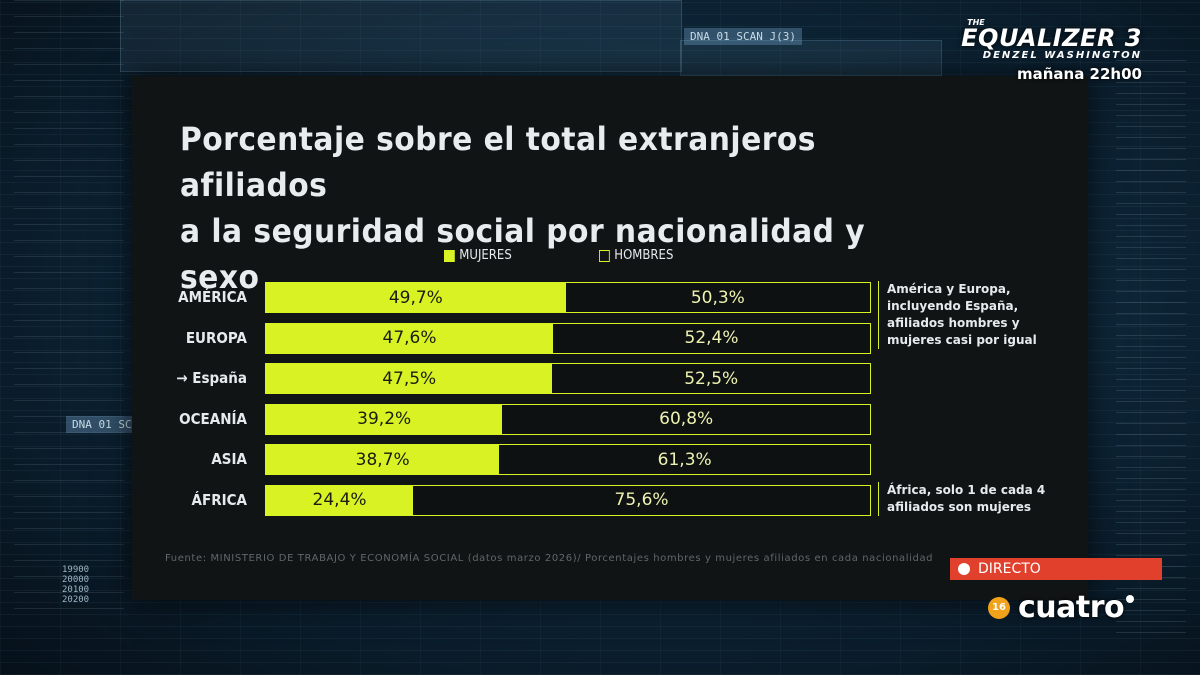 This screenshot has height=675, width=1200. I want to click on value-label-mujeres: 47,5%, so click(409, 378).